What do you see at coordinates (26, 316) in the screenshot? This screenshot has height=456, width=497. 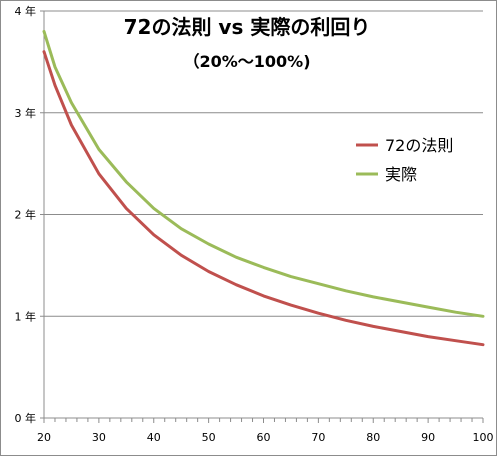 I see `y-tick-label: 1 年` at bounding box center [26, 316].